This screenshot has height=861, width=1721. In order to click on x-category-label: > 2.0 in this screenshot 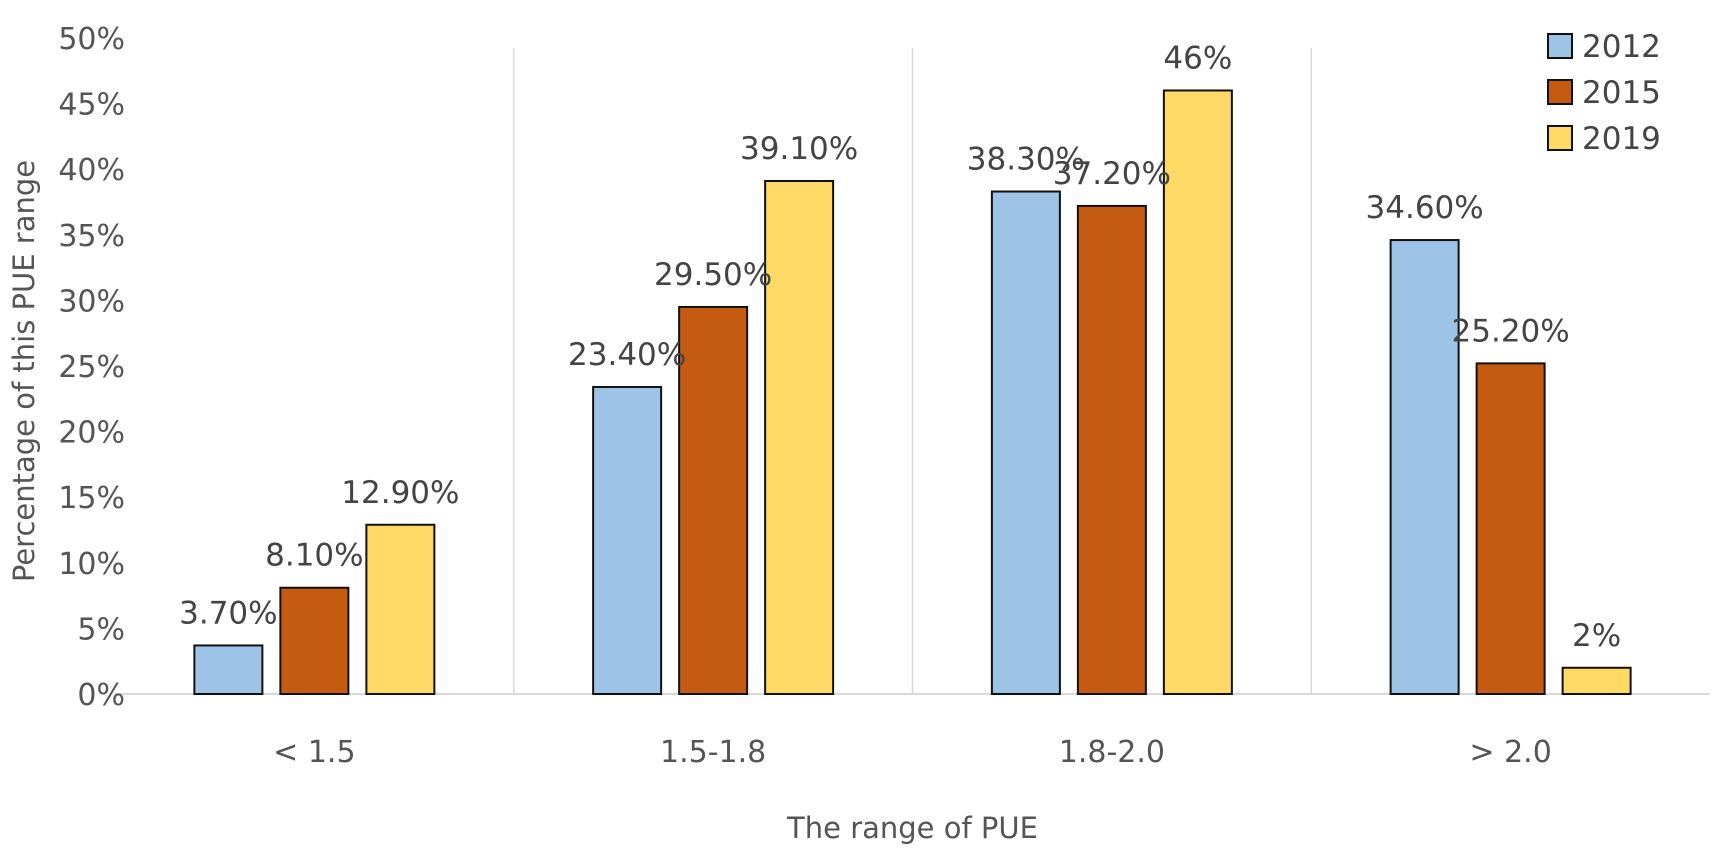, I will do `click(1510, 752)`.